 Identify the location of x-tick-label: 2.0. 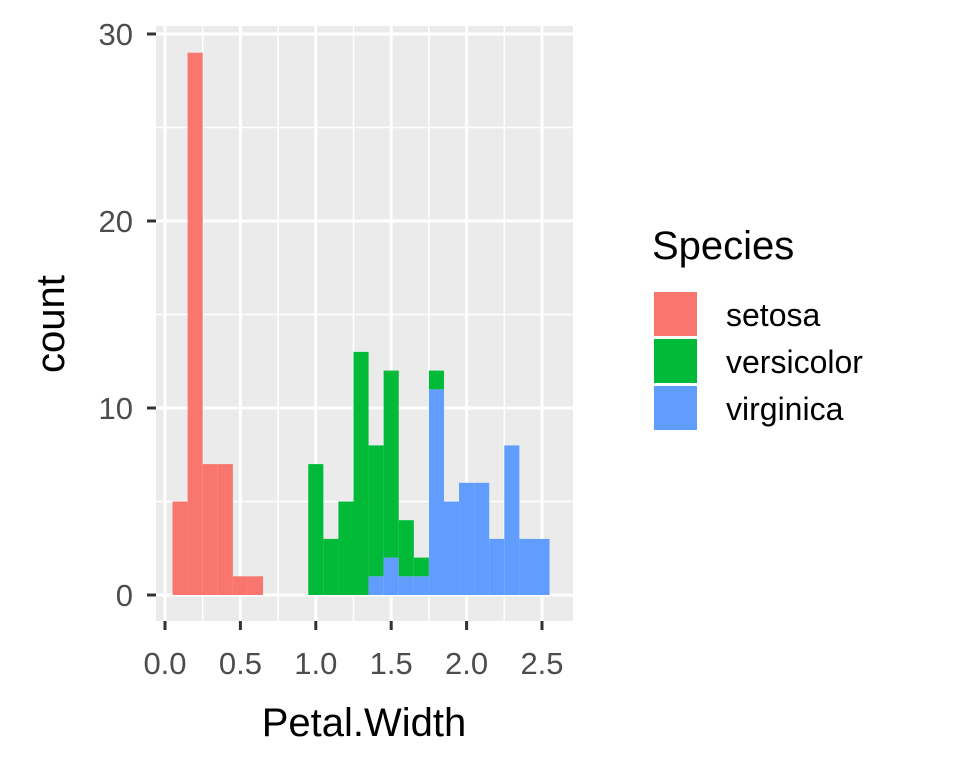
(466, 663).